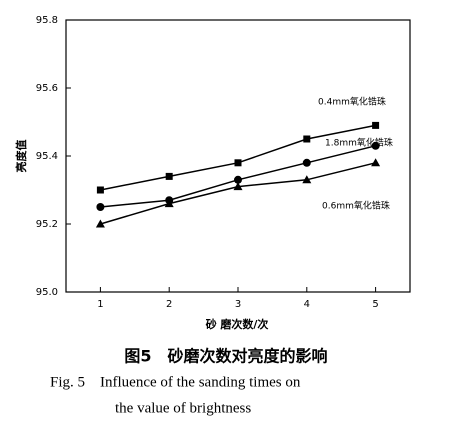  I want to click on y-tick-label: 95.4, so click(47, 156).